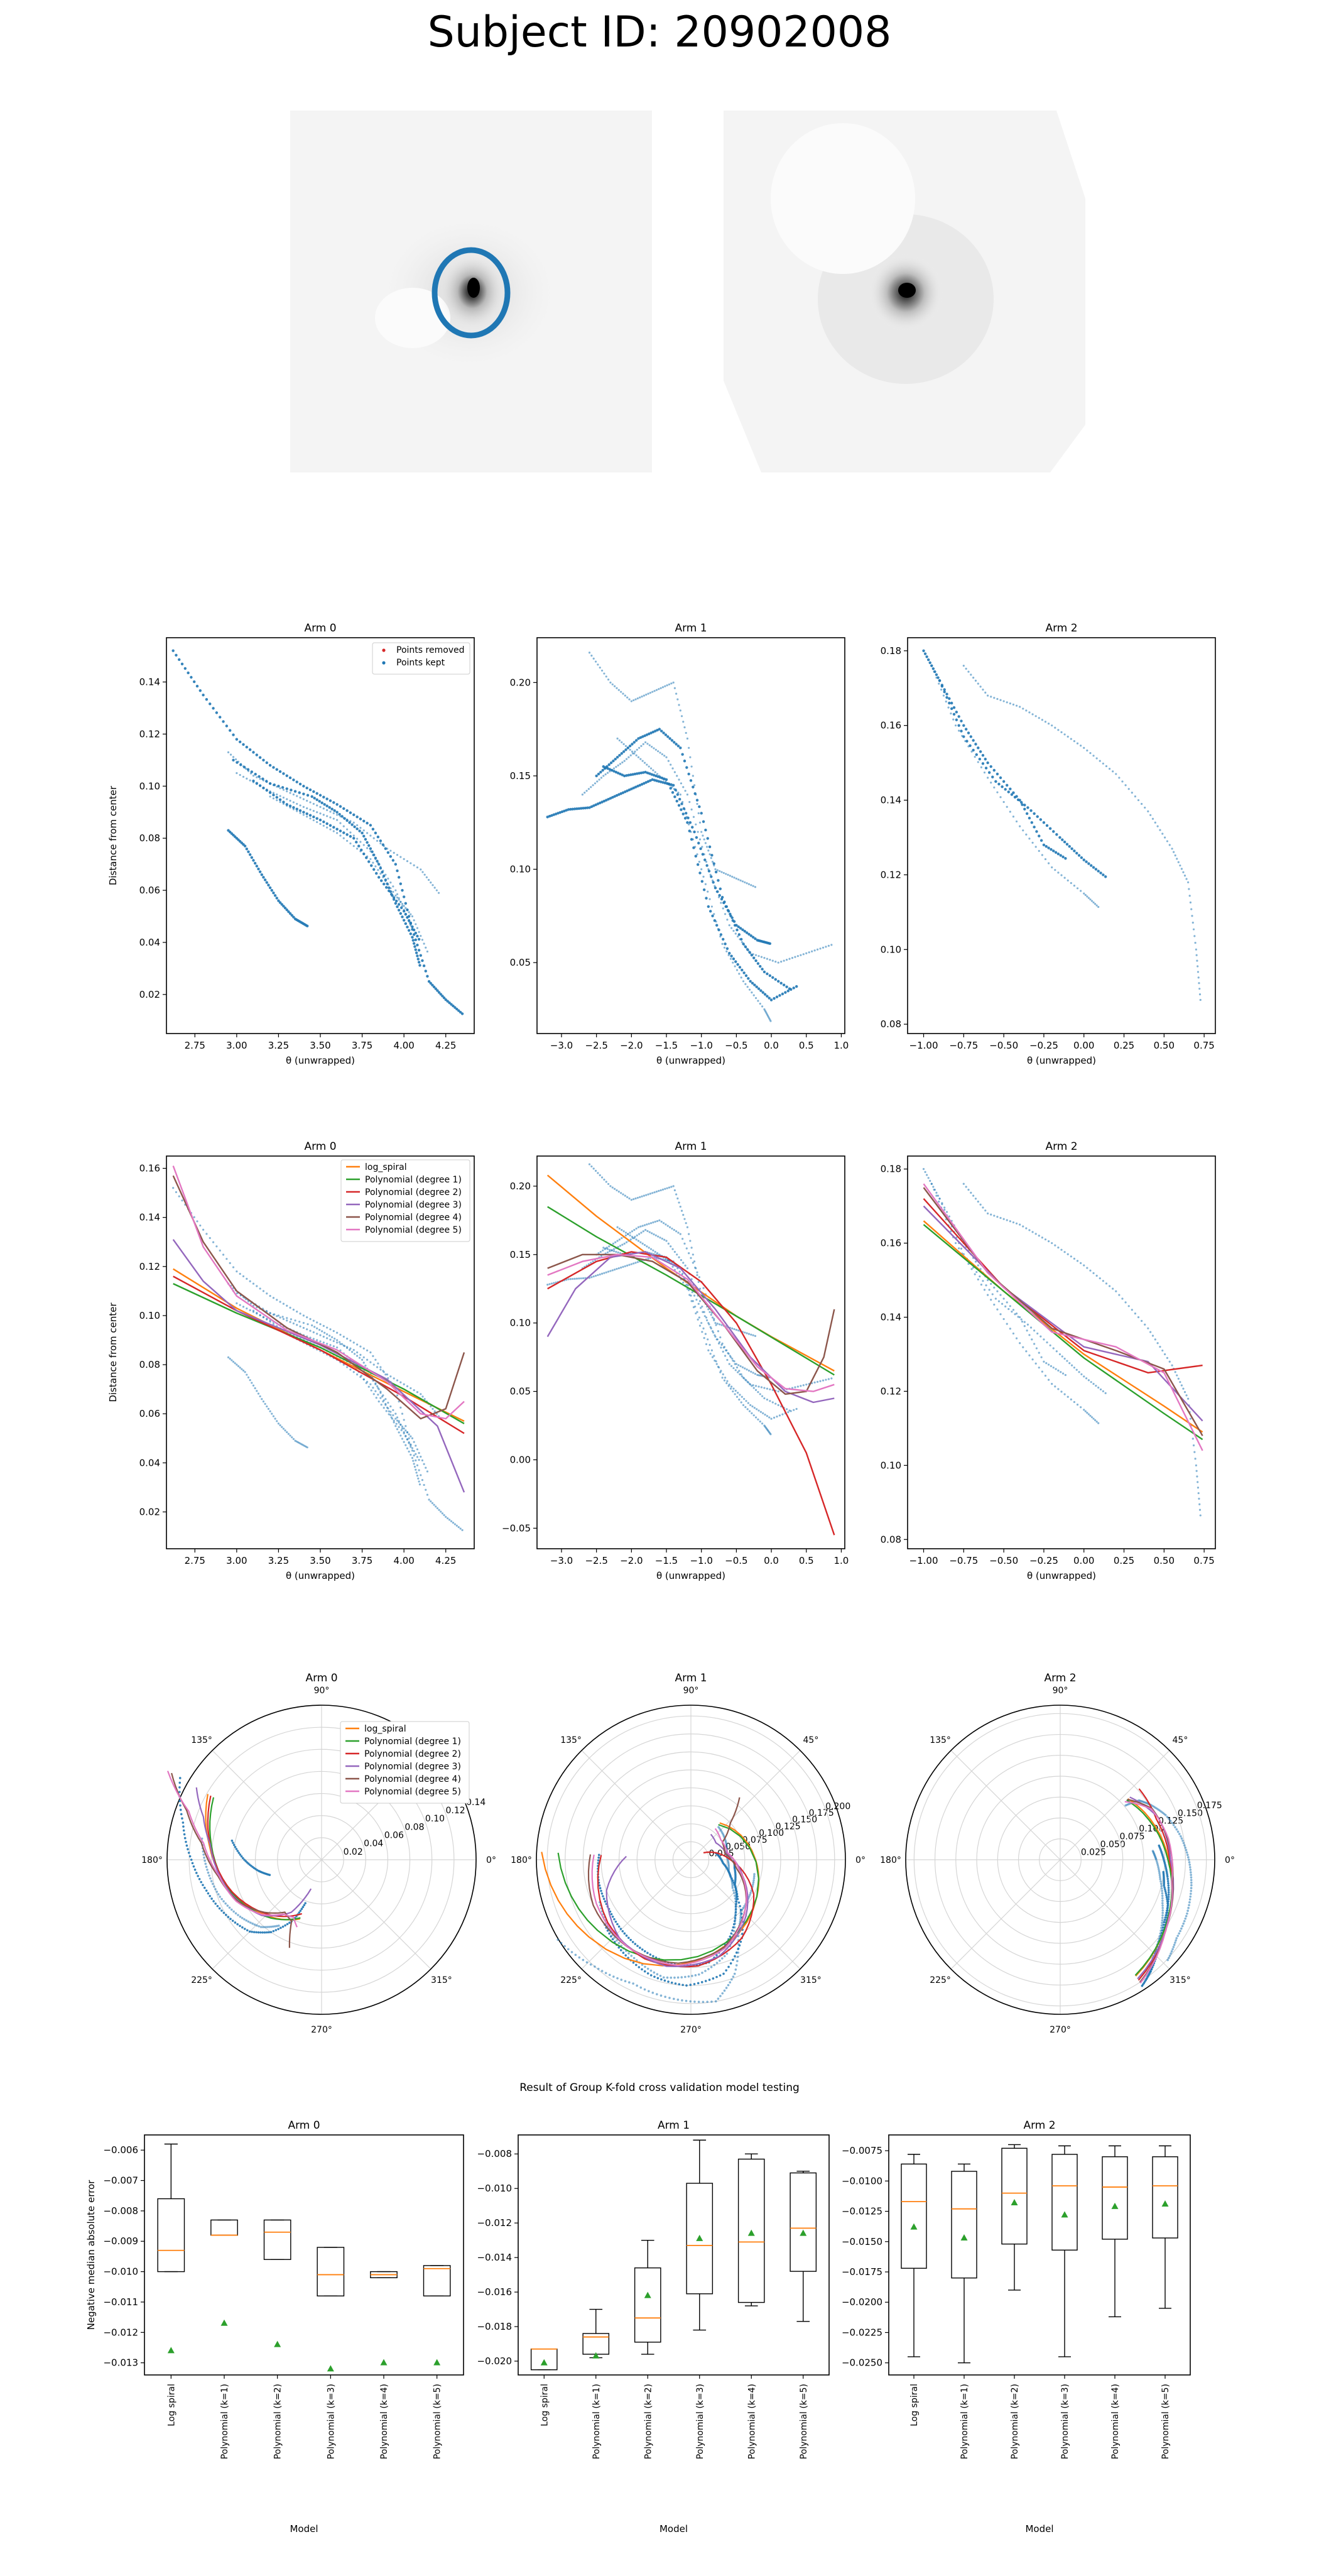 Image resolution: width=1319 pixels, height=2576 pixels. Describe the element at coordinates (195, 1046) in the screenshot. I see `x-tick-label: 2.75` at that location.